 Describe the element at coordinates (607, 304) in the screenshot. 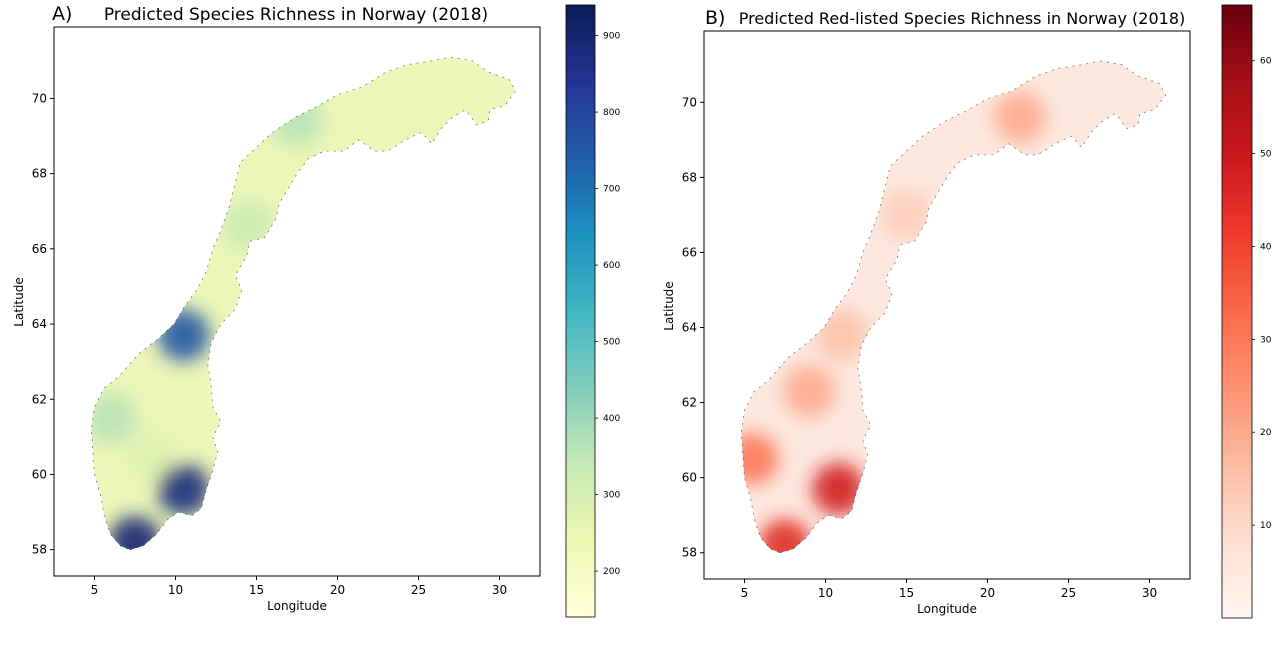

I see `colorbar-ticks: 200 300 400 500 600 700 800 900` at that location.